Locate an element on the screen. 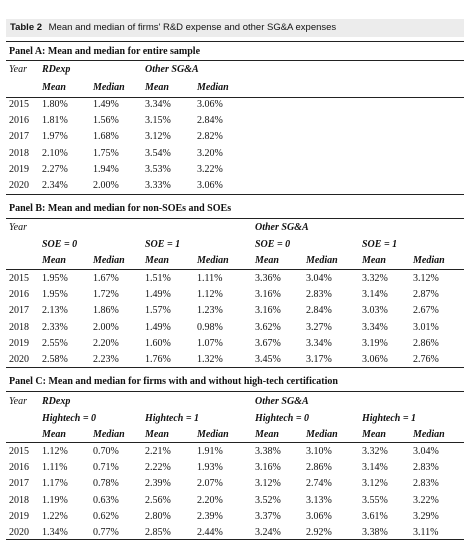  value-cell: 1.51% is located at coordinates (158, 278).